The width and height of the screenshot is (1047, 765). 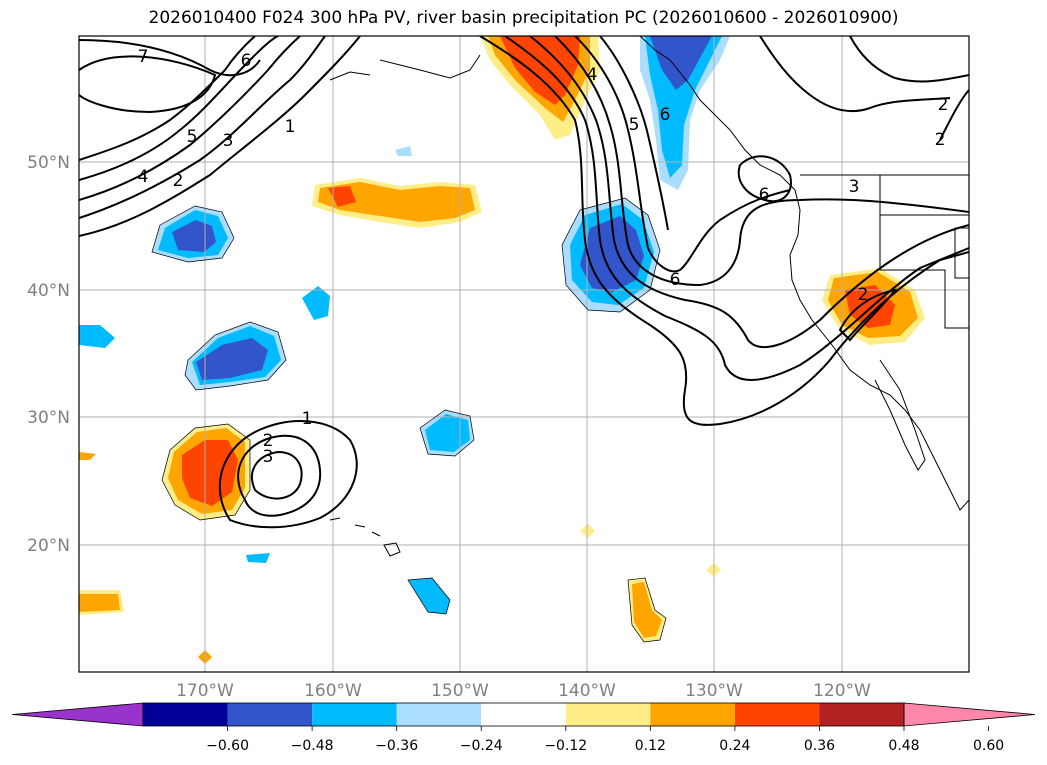 What do you see at coordinates (396, 746) in the screenshot?
I see `colorbar-tick-label: −0.36` at bounding box center [396, 746].